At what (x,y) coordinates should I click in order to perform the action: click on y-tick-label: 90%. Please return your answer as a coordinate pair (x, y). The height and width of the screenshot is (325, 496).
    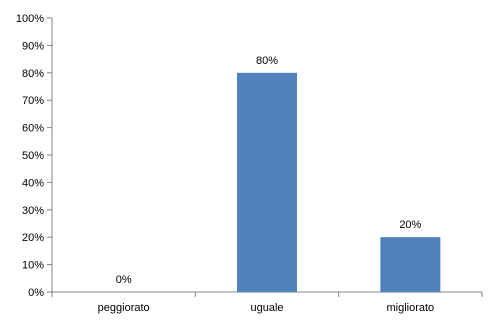
    Looking at the image, I should click on (33, 46).